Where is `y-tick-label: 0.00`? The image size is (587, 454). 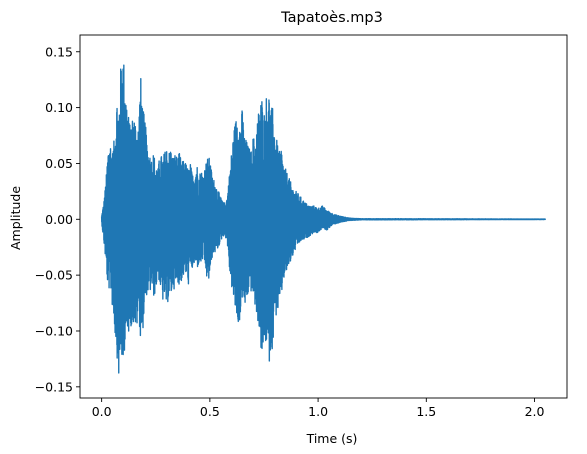
y-tick-label: 0.00 is located at coordinates (59, 219).